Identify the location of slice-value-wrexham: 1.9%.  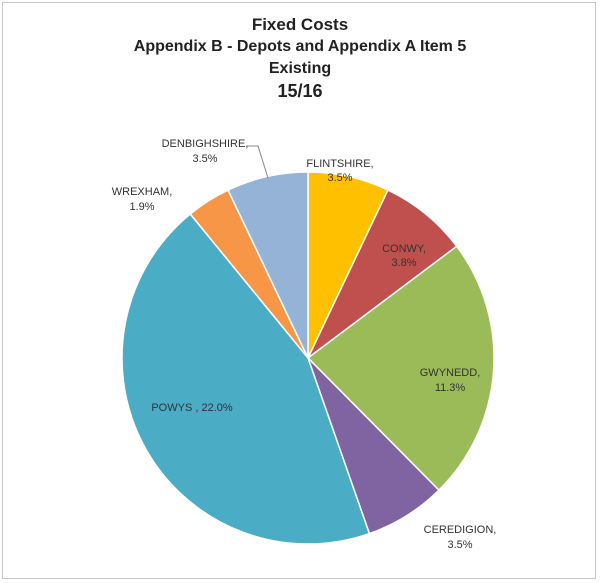
(141, 207).